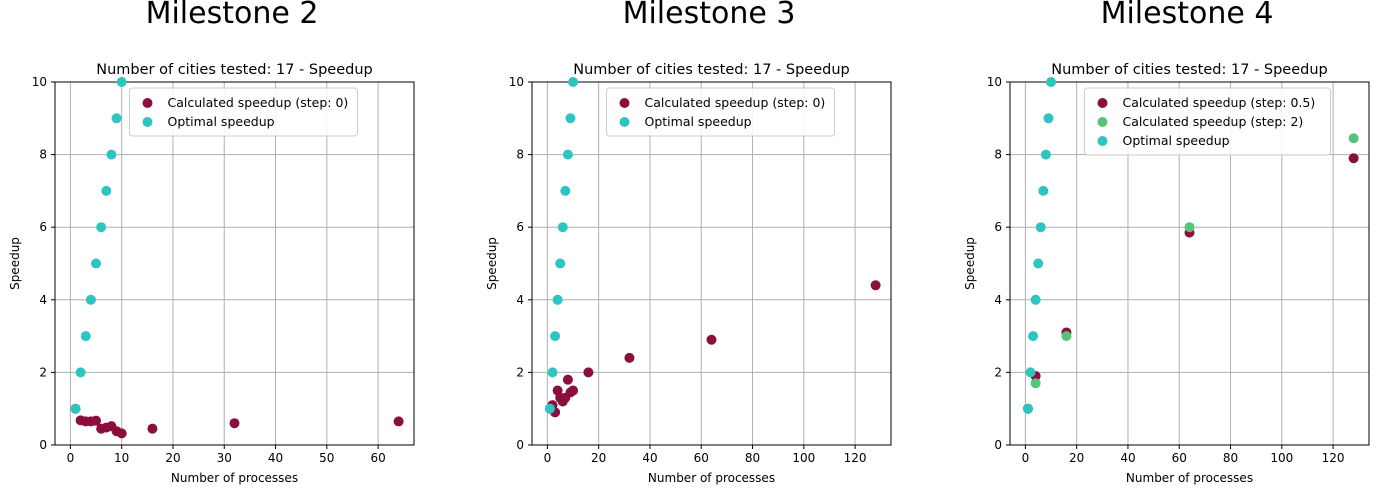 This screenshot has height=495, width=1394. Describe the element at coordinates (232, 15) in the screenshot. I see `panel-heading: Milestone 2` at that location.